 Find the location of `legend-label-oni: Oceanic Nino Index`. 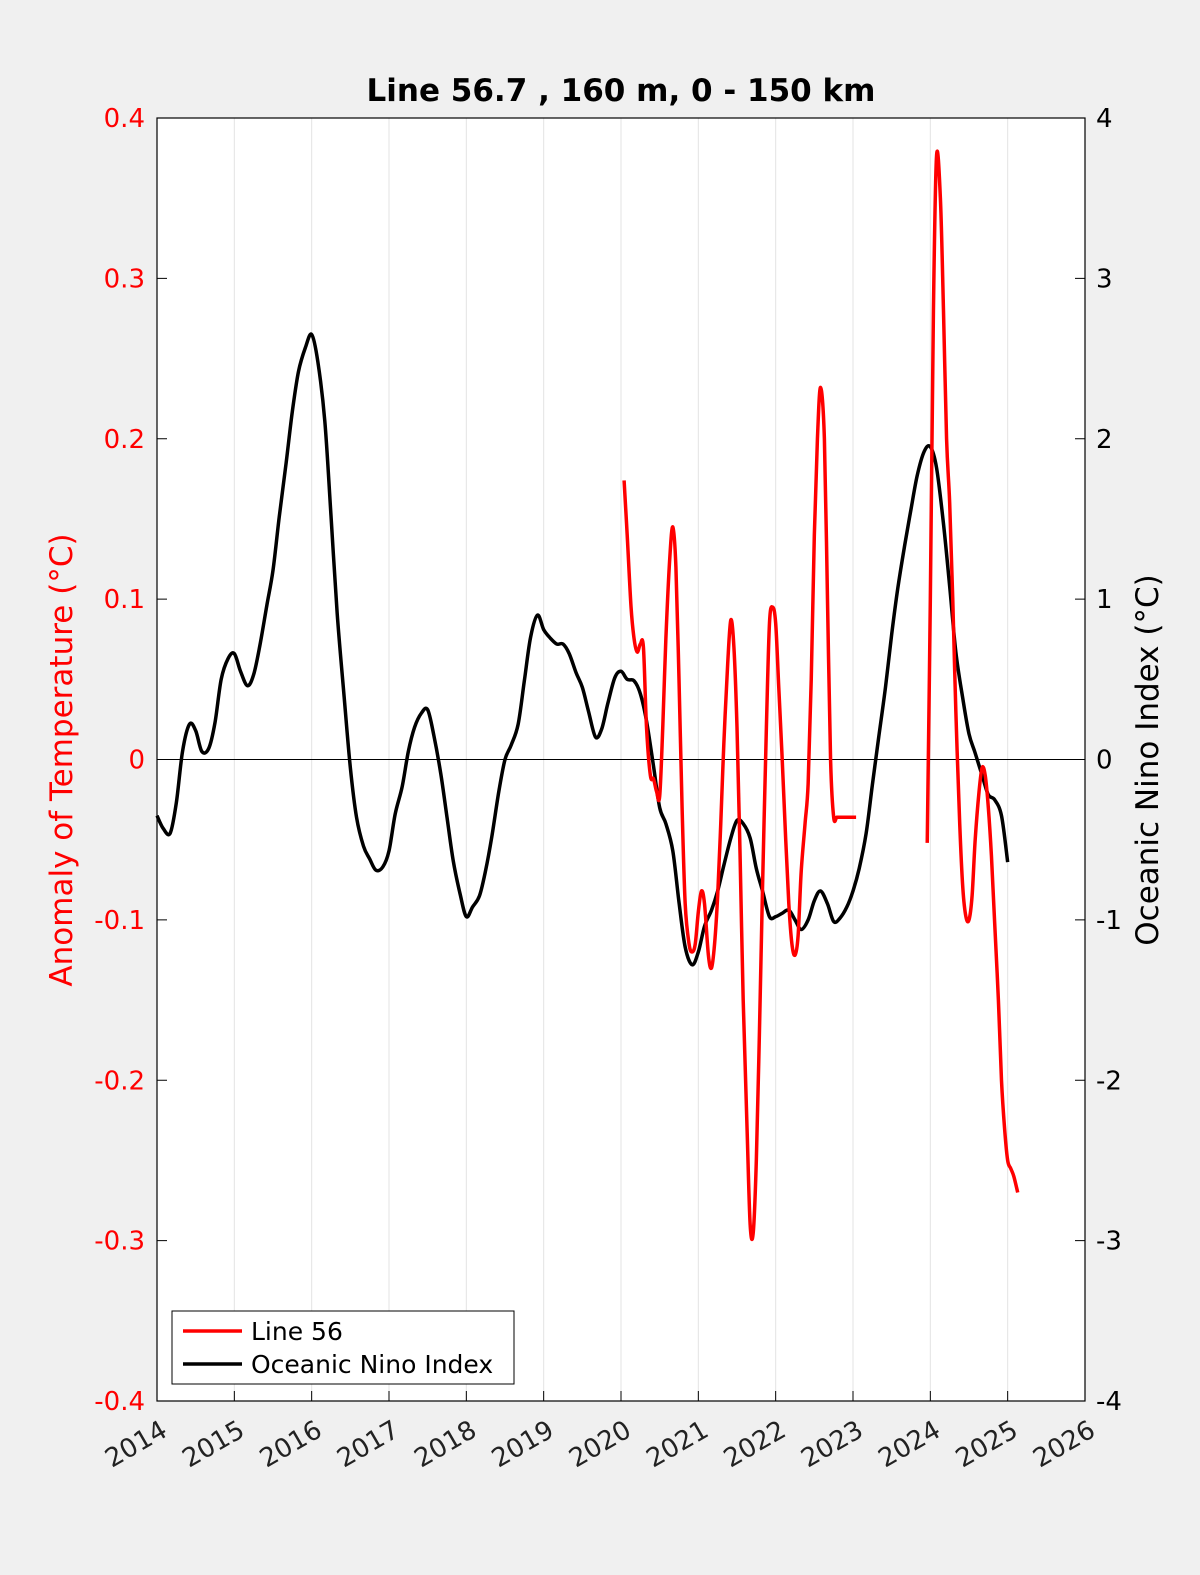

legend-label-oni: Oceanic Nino Index is located at coordinates (372, 1364).